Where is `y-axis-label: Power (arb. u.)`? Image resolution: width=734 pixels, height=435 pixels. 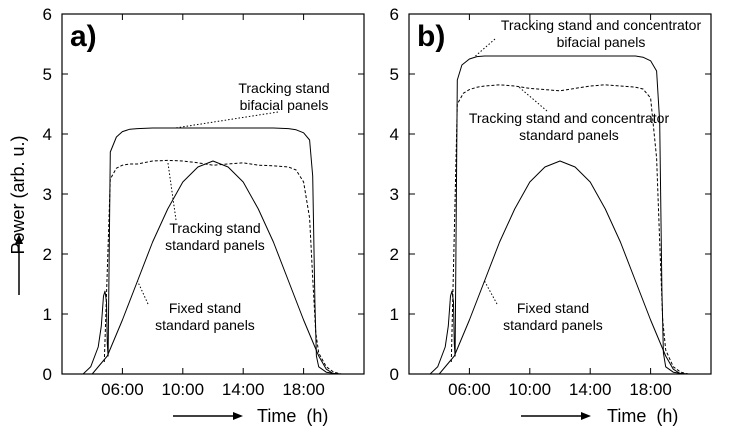 y-axis-label: Power (arb. u.) is located at coordinates (18, 194).